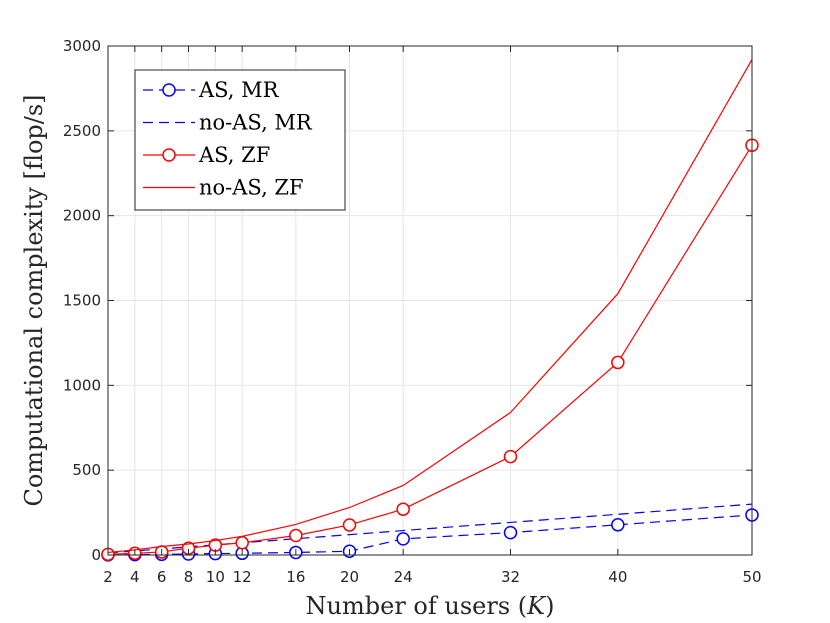 This screenshot has width=830, height=623. Describe the element at coordinates (240, 140) in the screenshot. I see `legend: AS, MR no-AS, MR AS, ZF no-AS, ZF` at that location.